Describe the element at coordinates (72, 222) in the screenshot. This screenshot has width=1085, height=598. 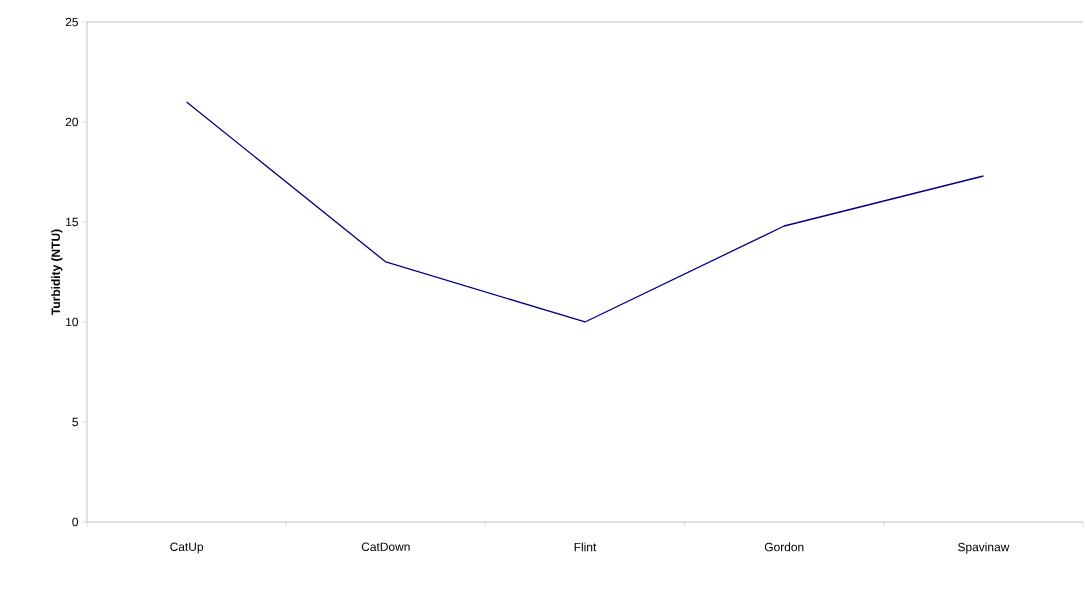
I see `y-tick-label: 15` at that location.